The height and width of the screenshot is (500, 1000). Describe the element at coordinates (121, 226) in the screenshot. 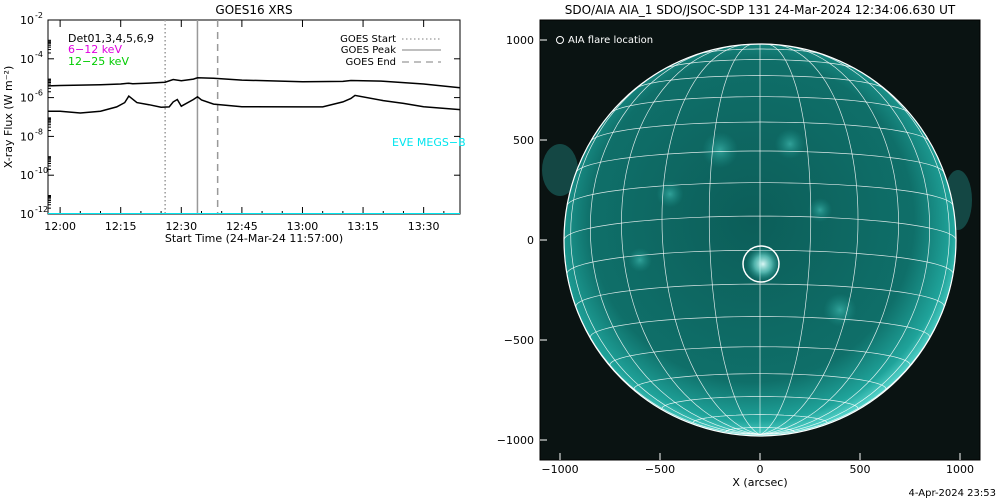

I see `x-tick-label: 12:15` at that location.